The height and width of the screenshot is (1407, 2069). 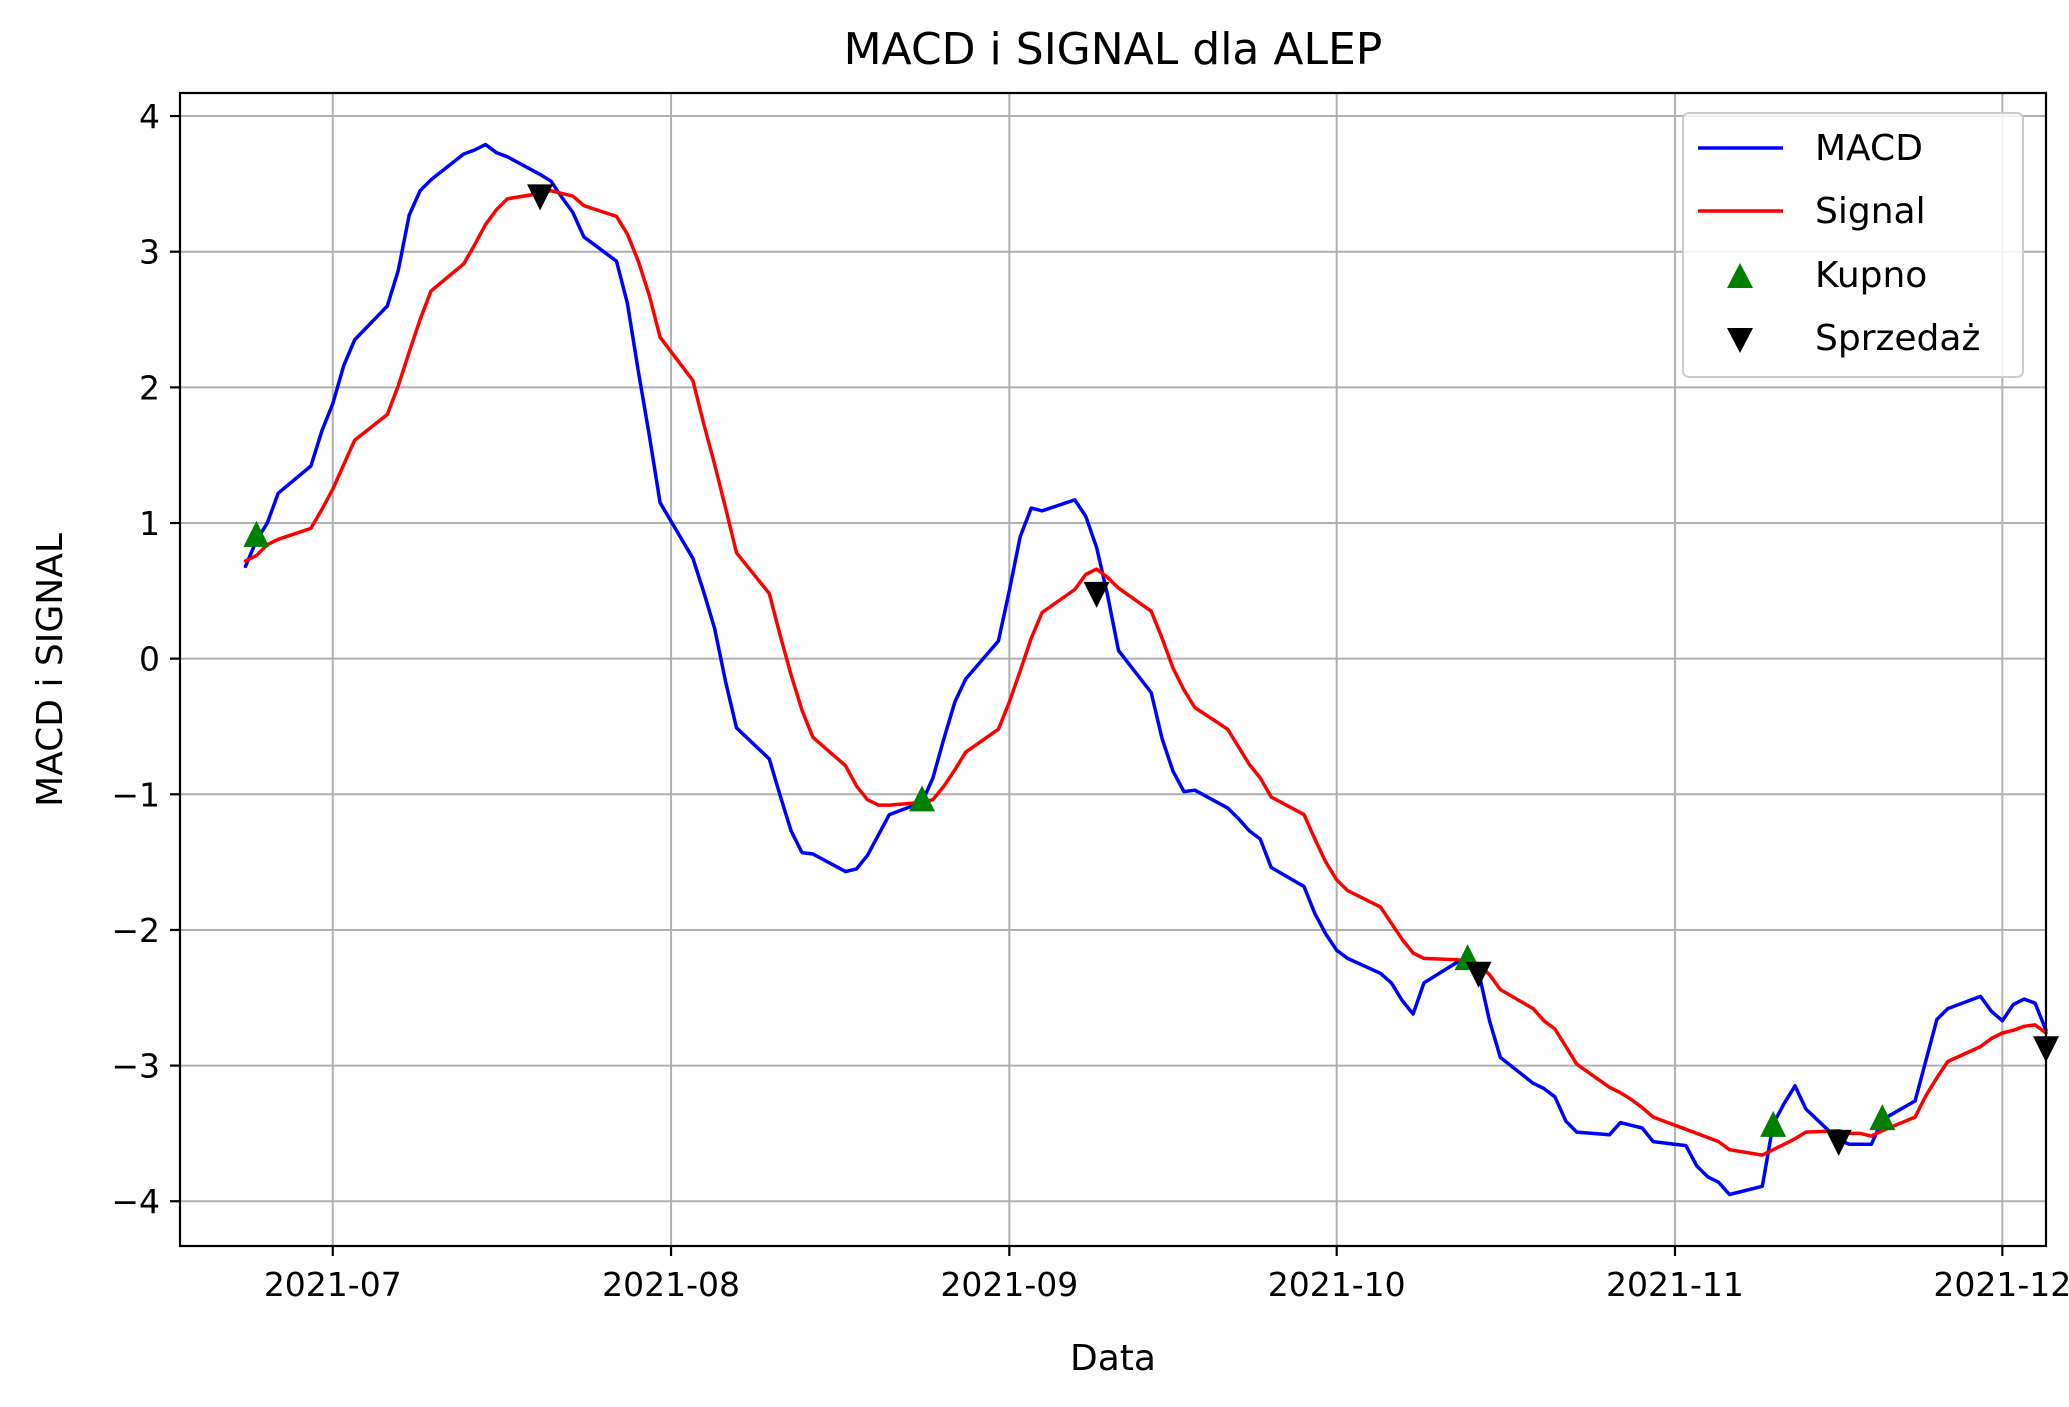 I want to click on y-tick-label: −1, so click(x=135, y=794).